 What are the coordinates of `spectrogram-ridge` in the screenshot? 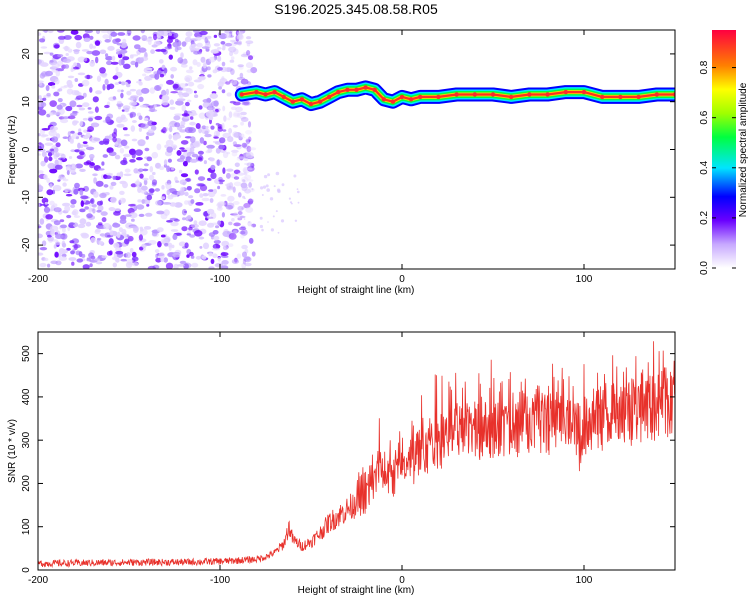 It's located at (454, 96).